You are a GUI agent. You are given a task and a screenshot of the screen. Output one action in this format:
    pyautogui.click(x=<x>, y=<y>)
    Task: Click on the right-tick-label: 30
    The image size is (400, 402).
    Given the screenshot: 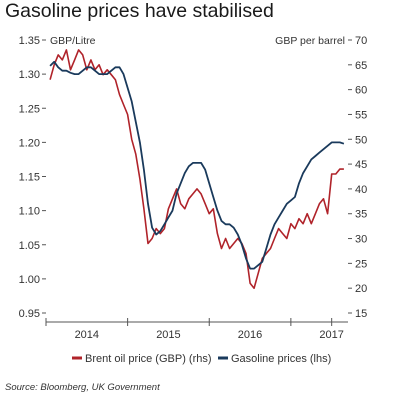 What is the action you would take?
    pyautogui.click(x=361, y=240)
    